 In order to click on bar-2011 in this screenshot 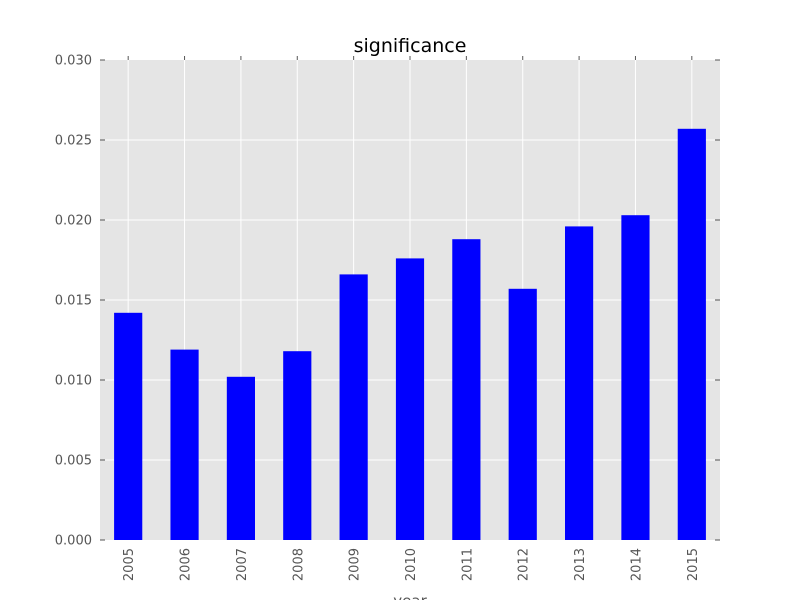, I will do `click(466, 389)`.